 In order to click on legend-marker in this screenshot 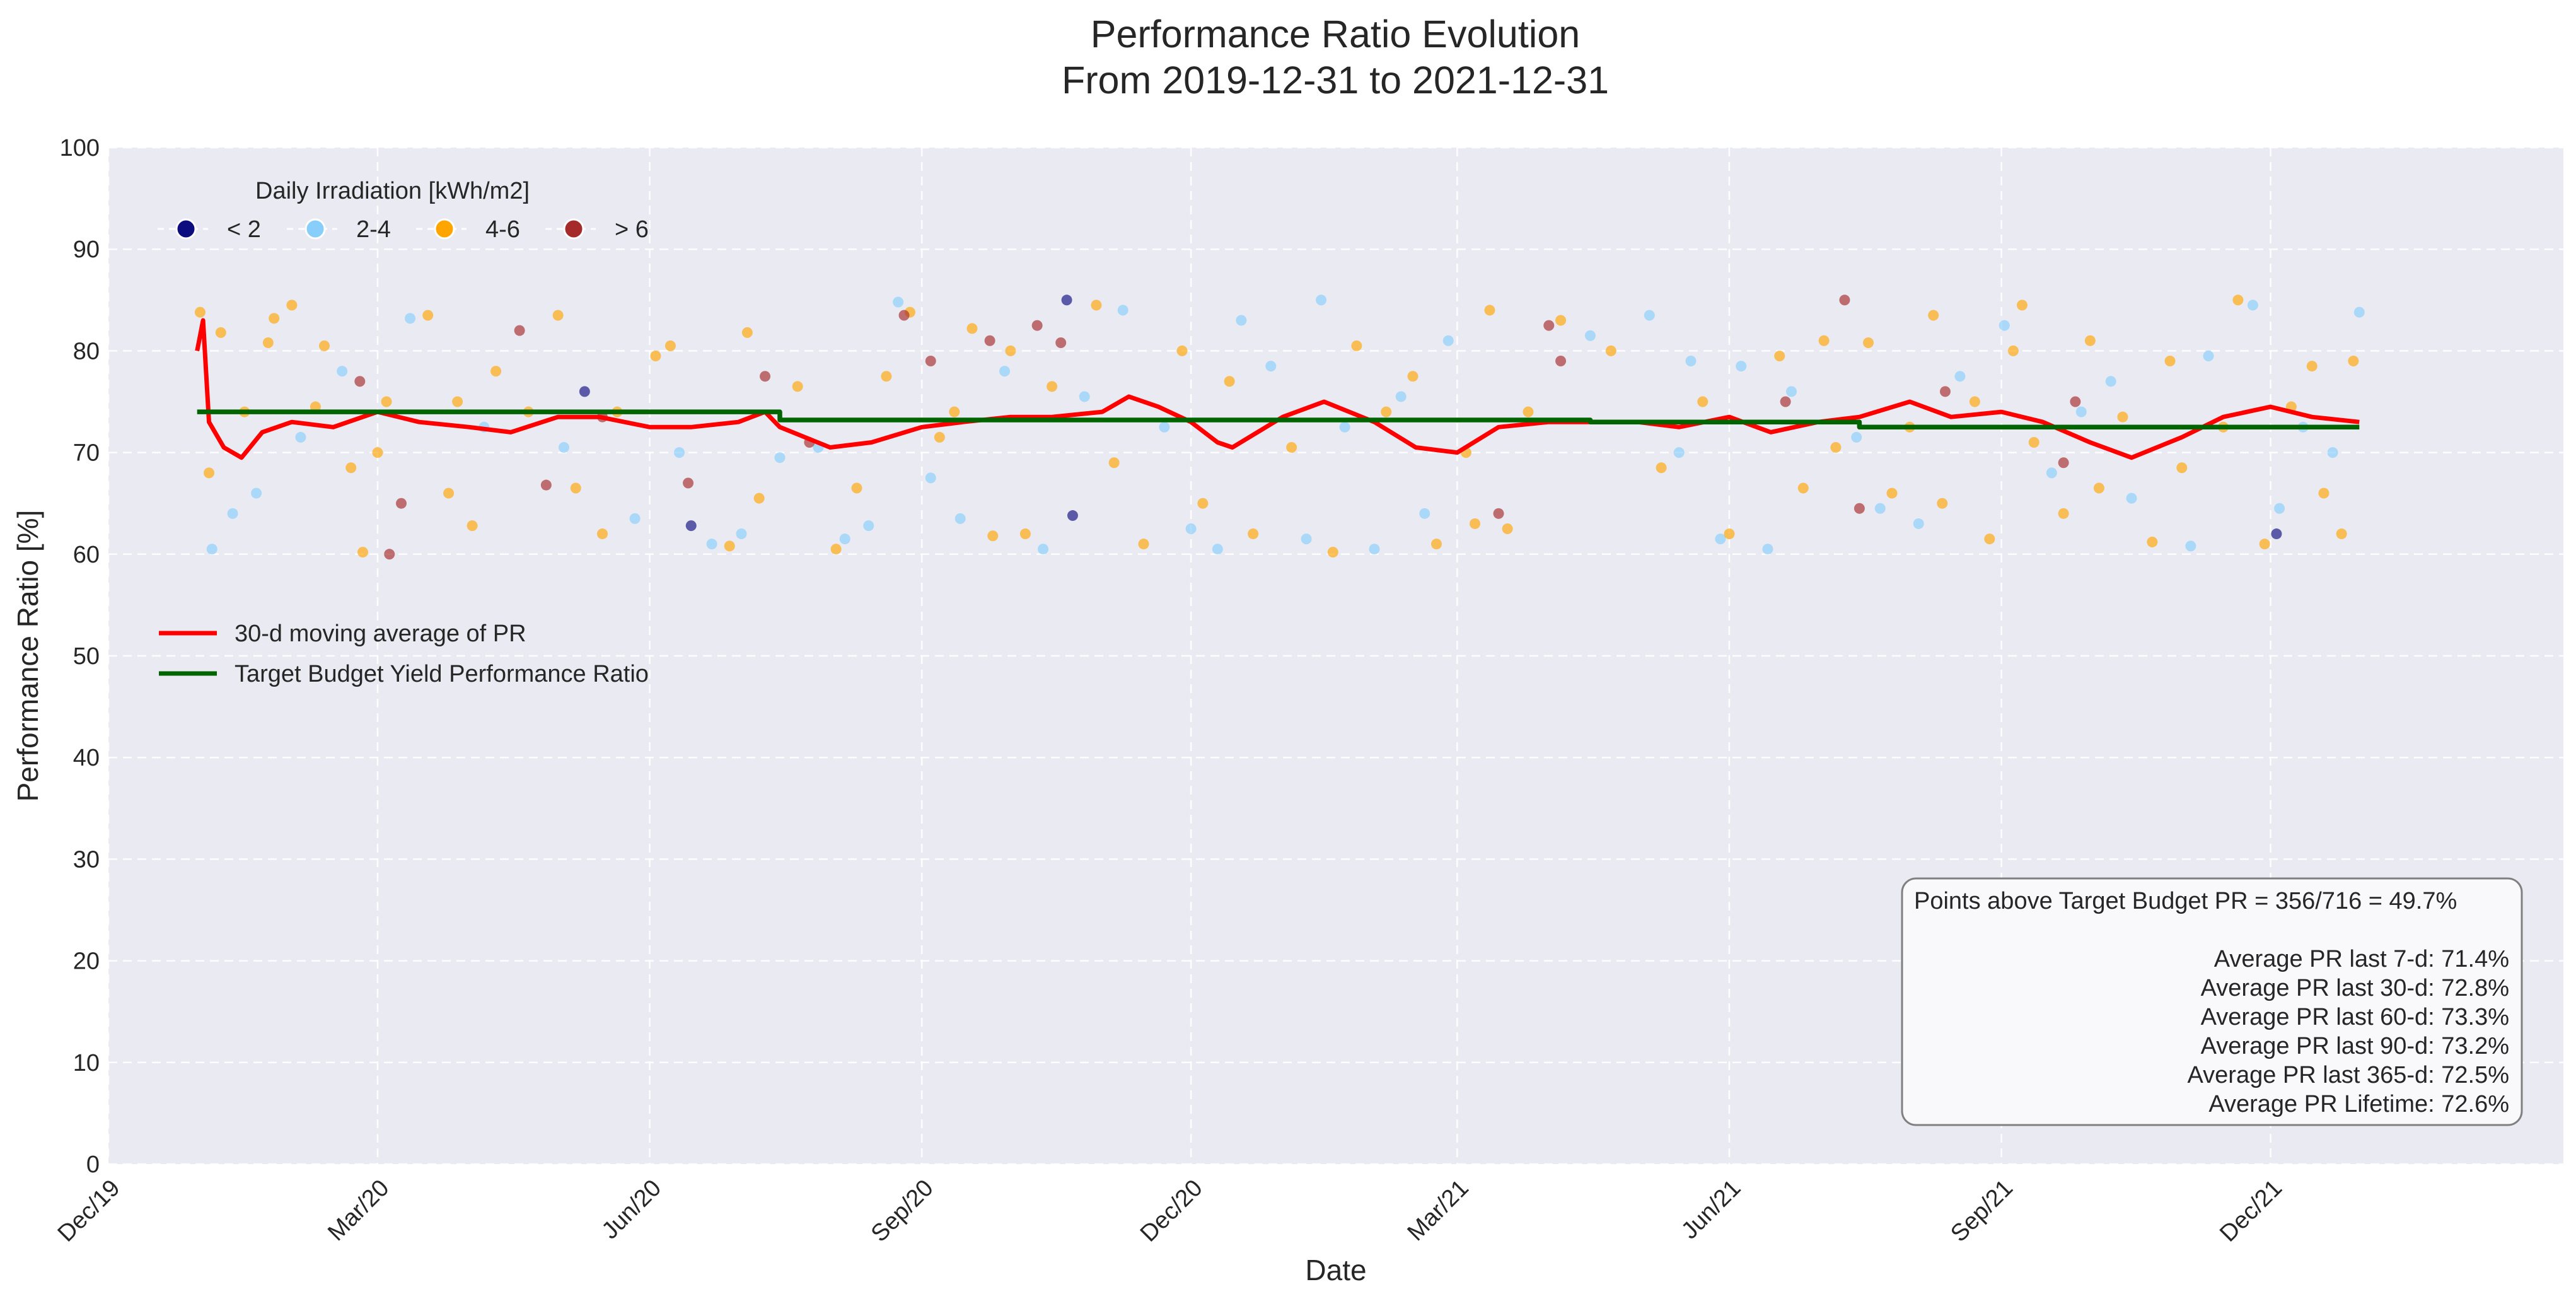, I will do `click(316, 229)`.